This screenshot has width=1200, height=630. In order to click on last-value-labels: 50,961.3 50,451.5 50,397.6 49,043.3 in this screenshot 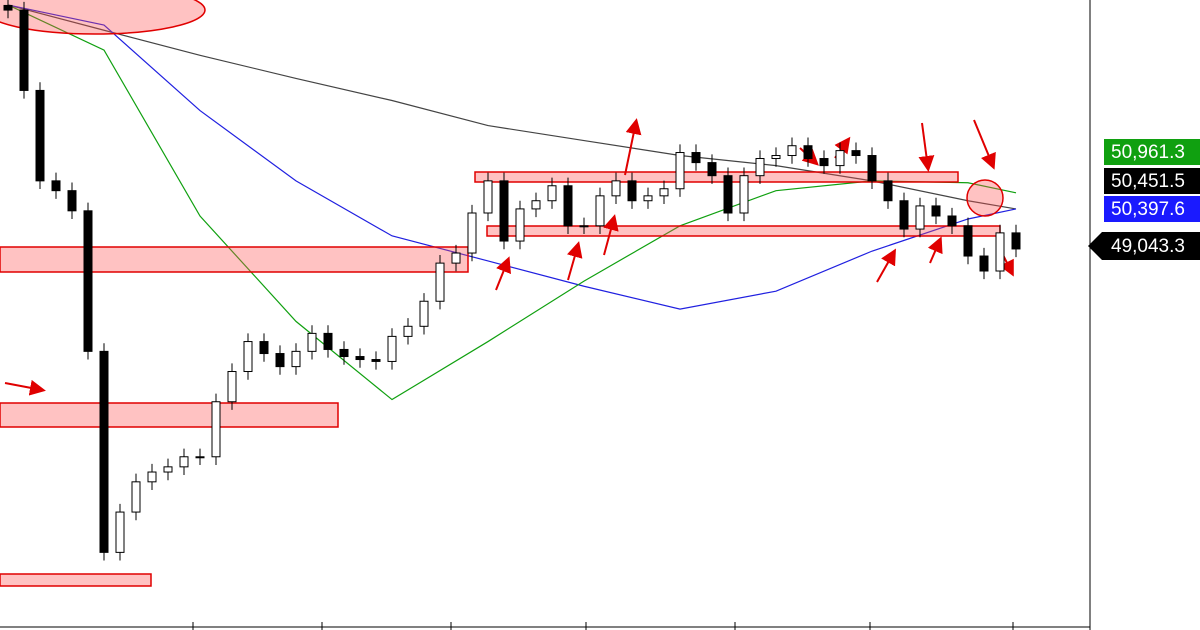, I will do `click(1144, 199)`.